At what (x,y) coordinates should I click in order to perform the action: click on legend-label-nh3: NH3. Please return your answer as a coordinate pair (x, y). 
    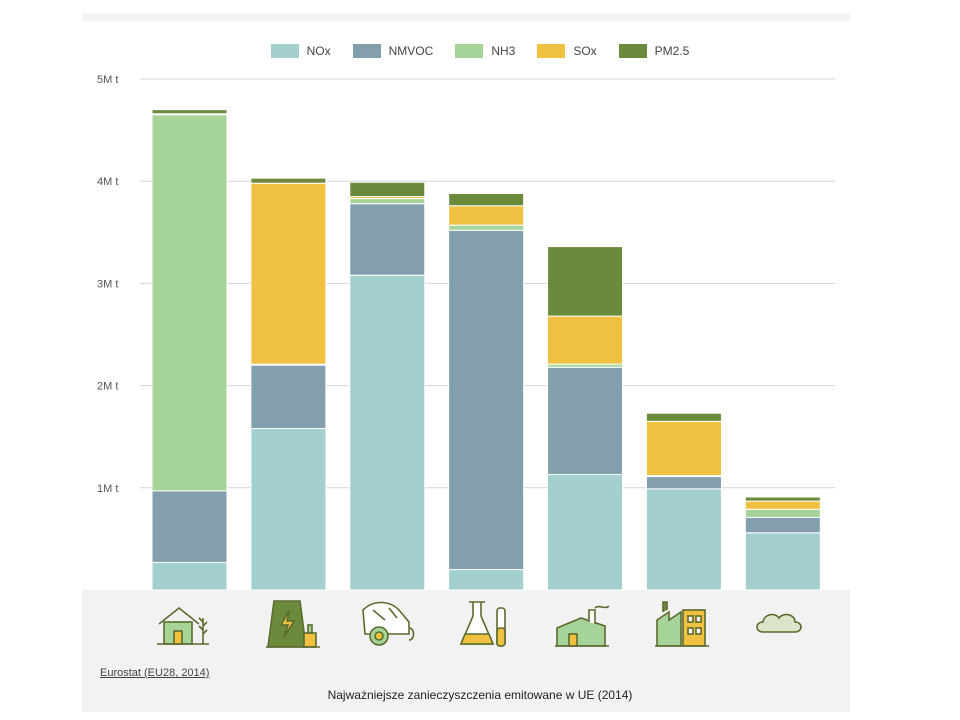
    Looking at the image, I should click on (503, 51).